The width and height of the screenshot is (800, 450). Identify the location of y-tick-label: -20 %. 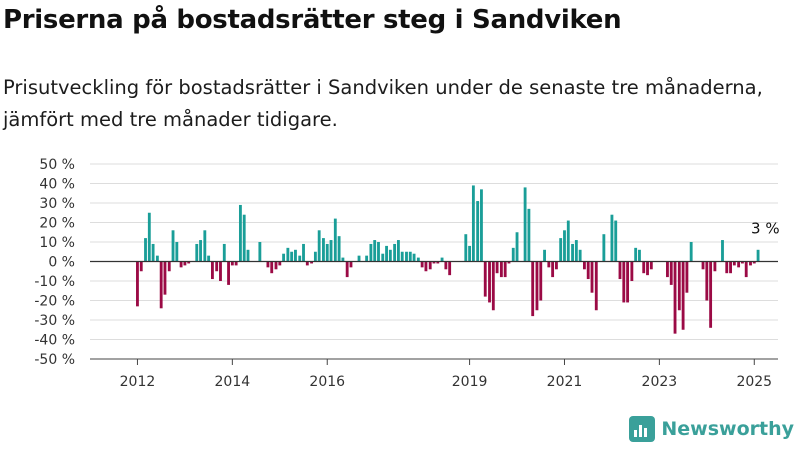
(54, 302).